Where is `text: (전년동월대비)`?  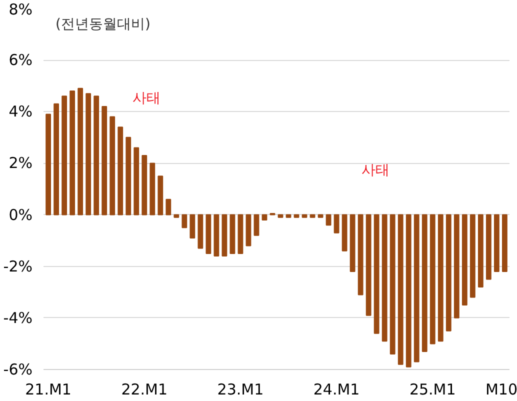 text: (전년동월대비) is located at coordinates (103, 24).